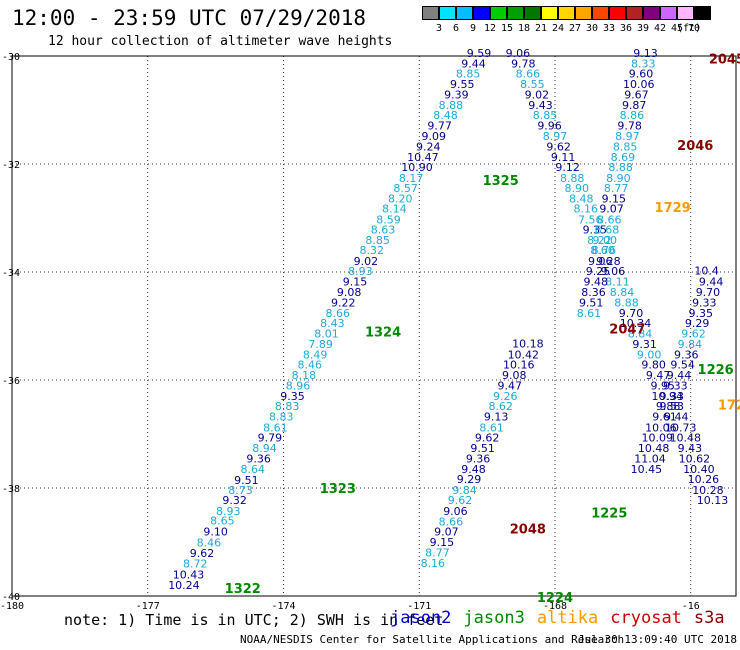 The image size is (740, 650). Describe the element at coordinates (383, 230) in the screenshot. I see `data-point-label: 8.63` at that location.